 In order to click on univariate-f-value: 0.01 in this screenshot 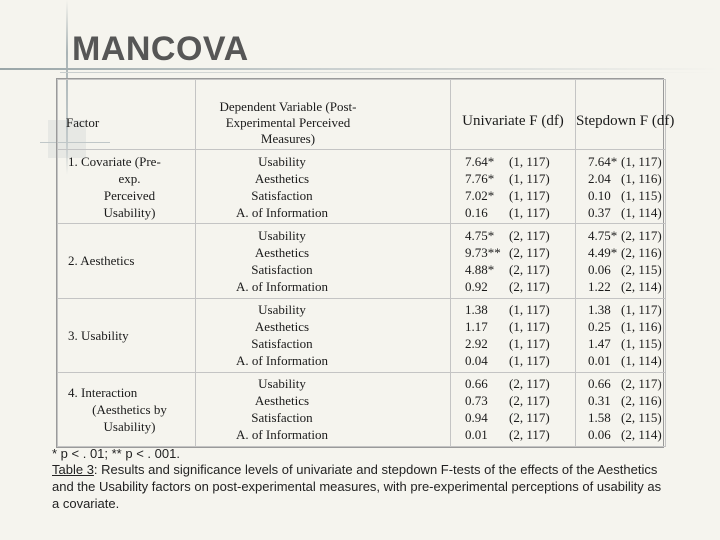, I will do `click(476, 435)`.